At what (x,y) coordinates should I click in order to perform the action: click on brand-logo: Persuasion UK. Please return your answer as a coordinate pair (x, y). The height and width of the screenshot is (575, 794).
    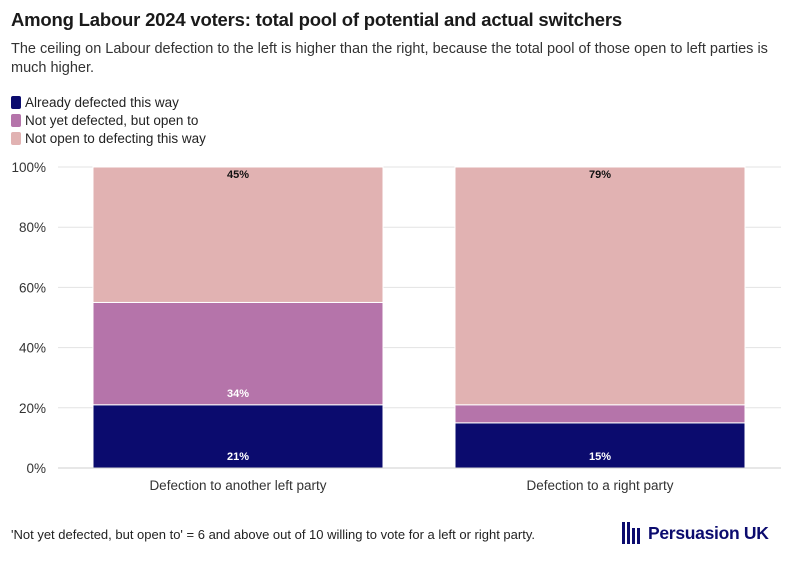
    Looking at the image, I should click on (695, 533).